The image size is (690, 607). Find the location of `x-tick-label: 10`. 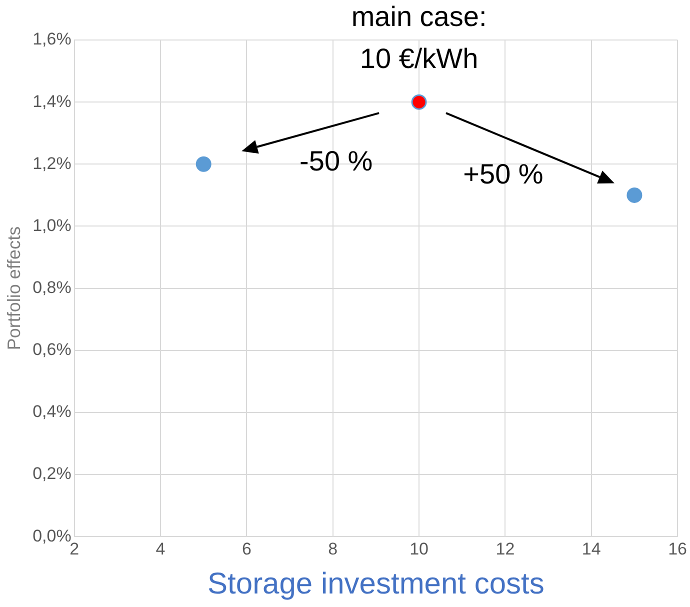

x-tick-label: 10 is located at coordinates (419, 548).